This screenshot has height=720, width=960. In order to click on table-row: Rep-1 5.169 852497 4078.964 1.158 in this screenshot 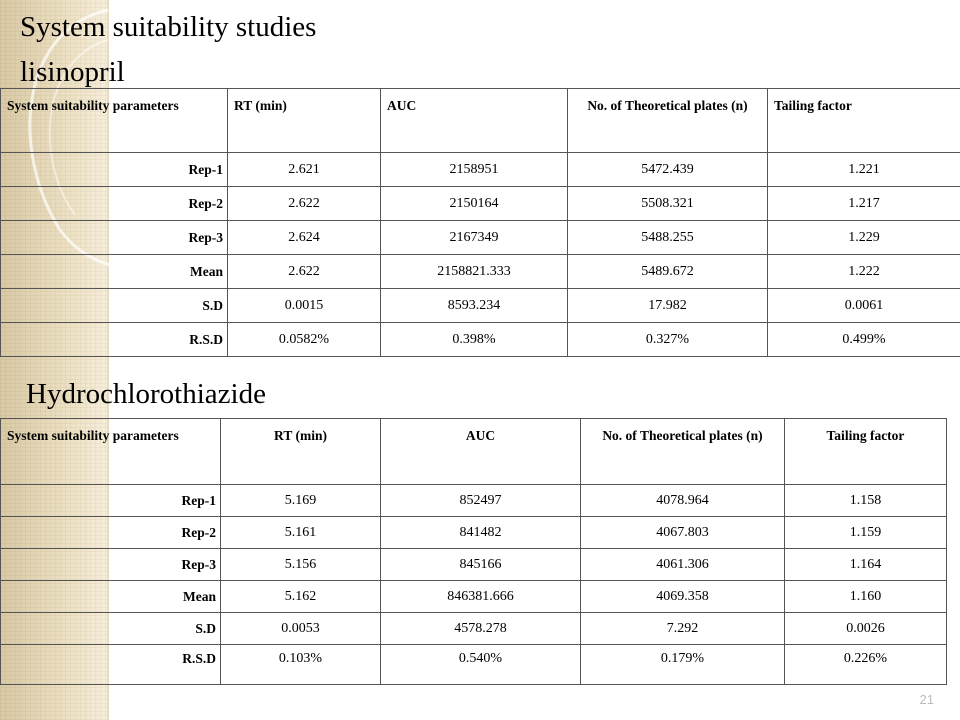, I will do `click(473, 500)`.